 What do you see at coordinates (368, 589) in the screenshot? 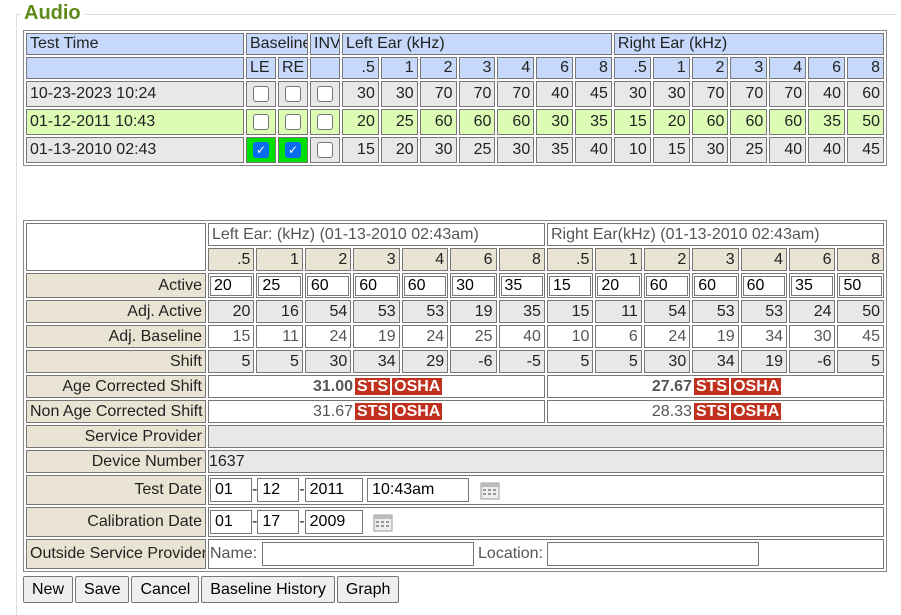
I see `graph-button: Graph` at bounding box center [368, 589].